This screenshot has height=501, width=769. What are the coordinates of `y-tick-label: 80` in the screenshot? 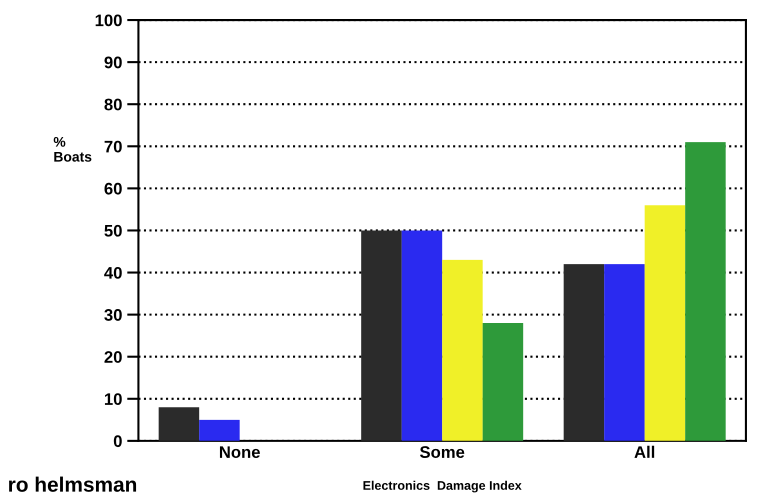 It's located at (113, 104).